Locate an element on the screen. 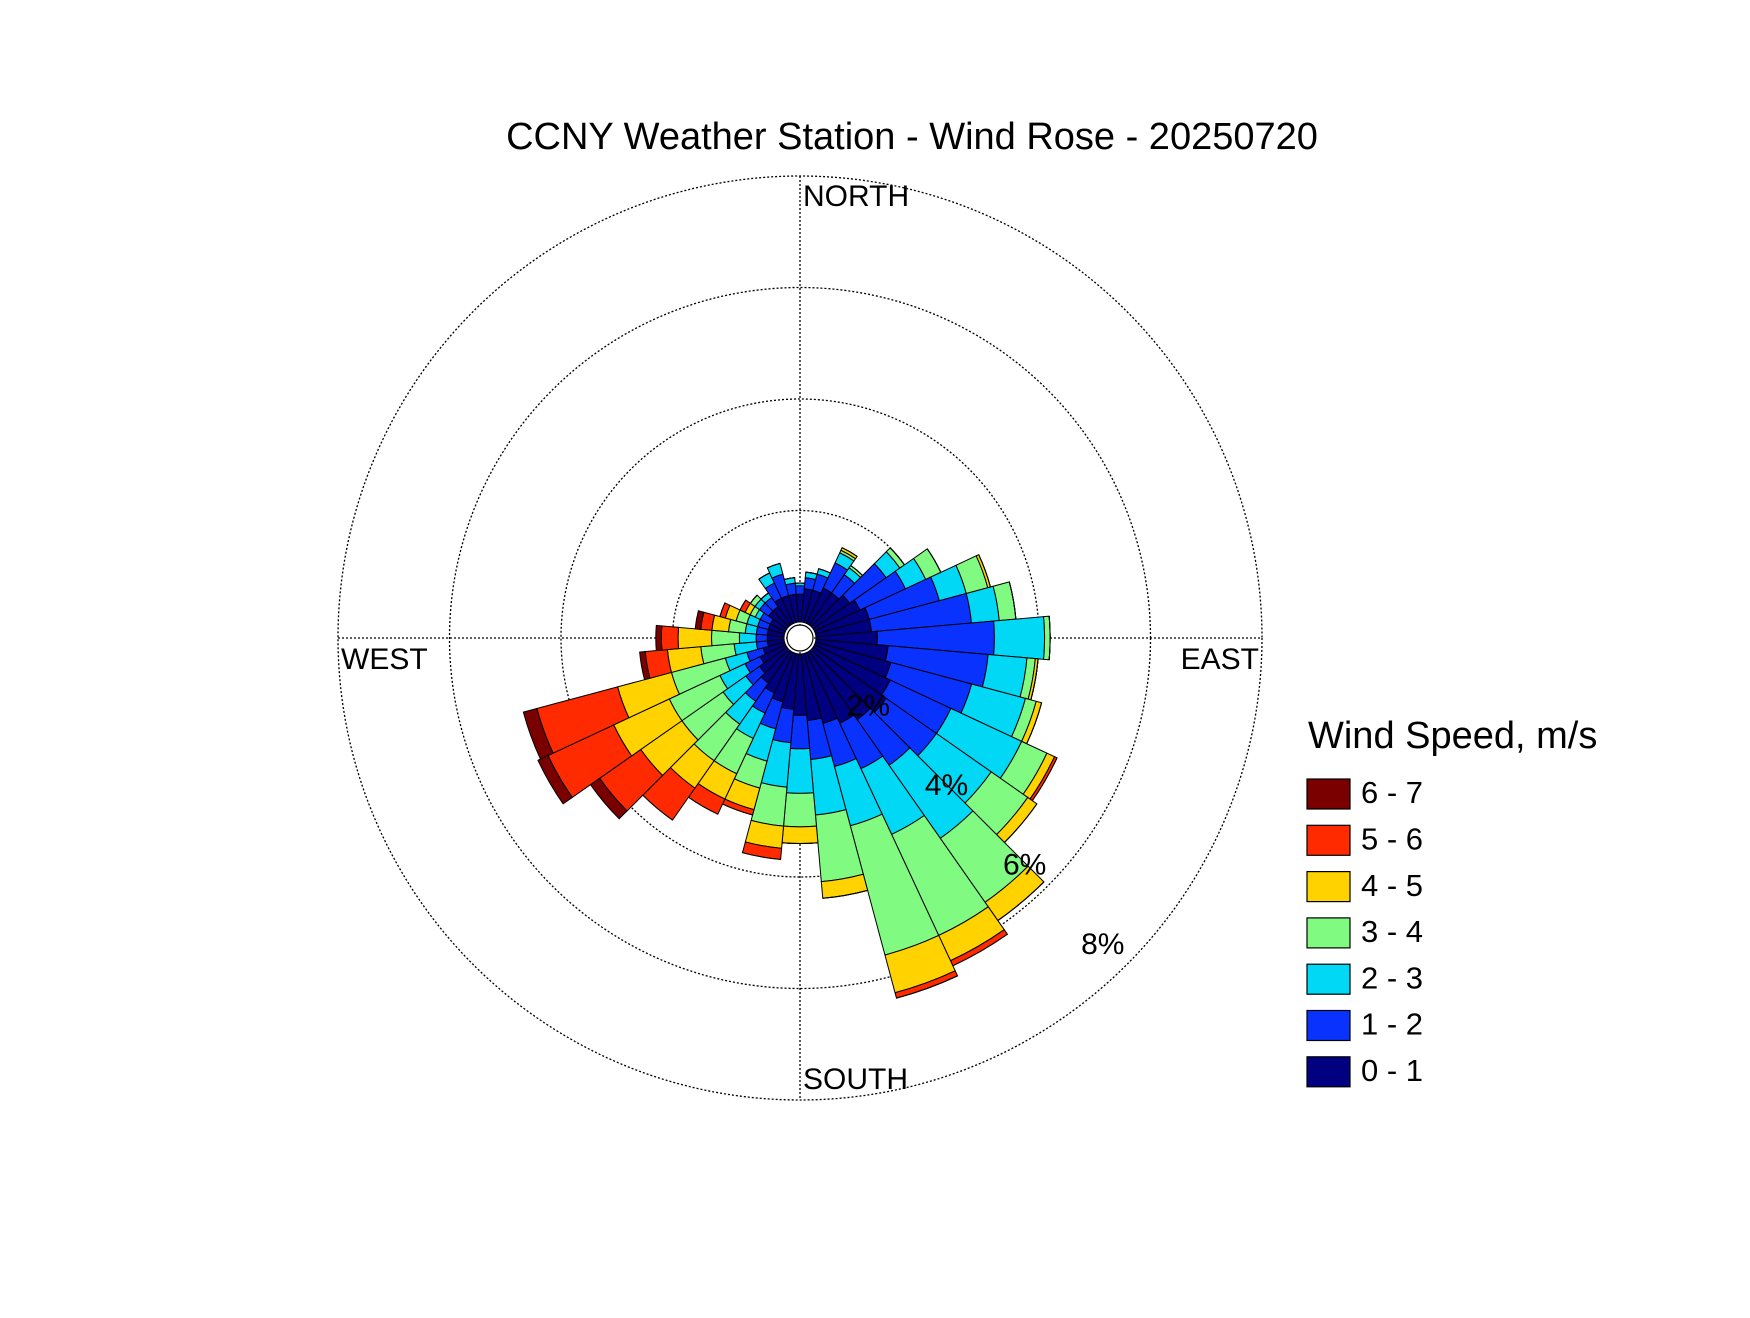  legend-label: 0 - 1 is located at coordinates (1392, 1070).